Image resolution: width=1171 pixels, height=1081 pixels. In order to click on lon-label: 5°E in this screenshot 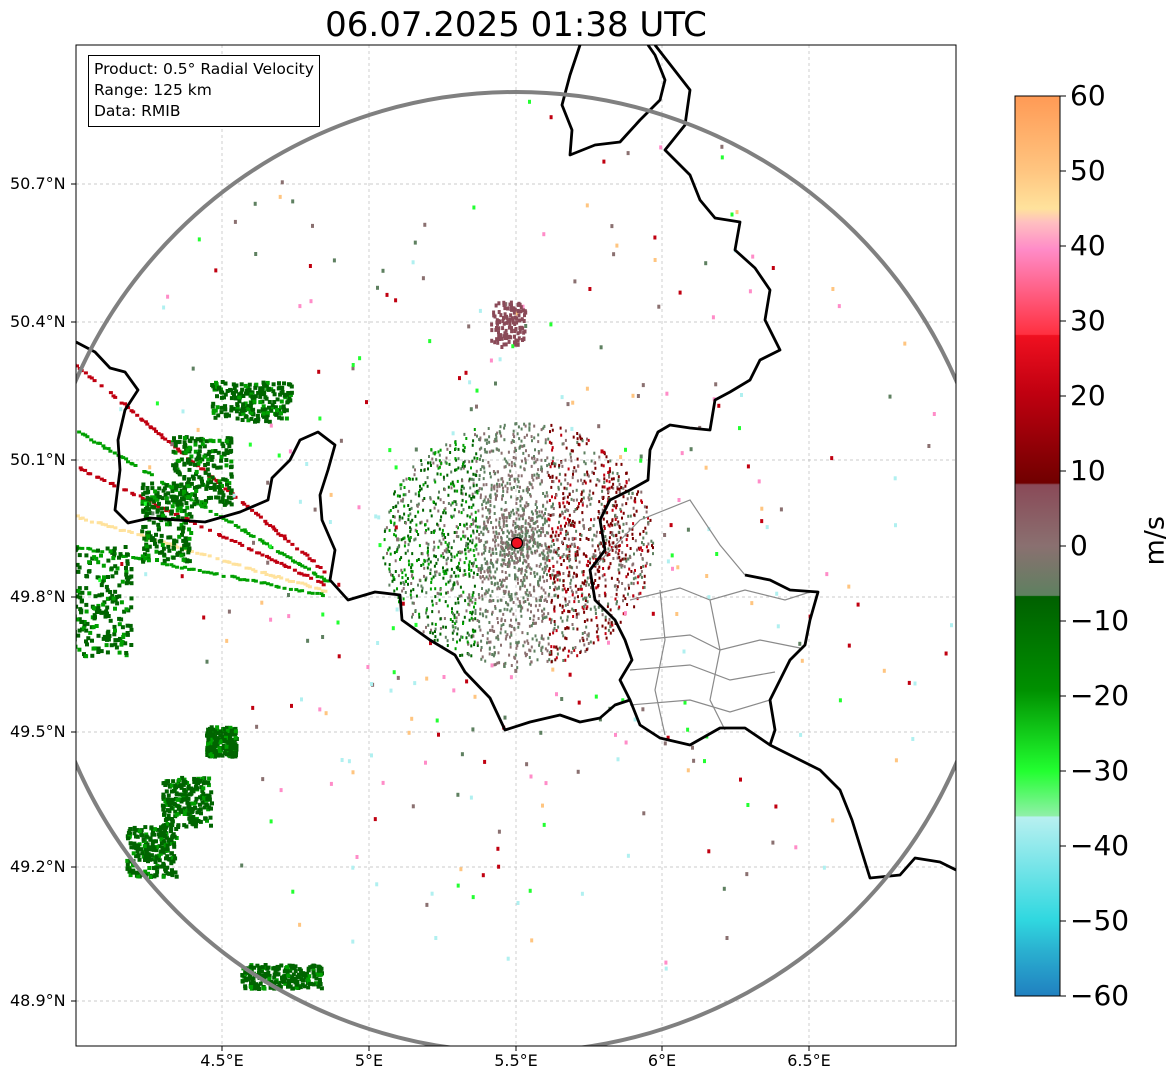, I will do `click(369, 1060)`.